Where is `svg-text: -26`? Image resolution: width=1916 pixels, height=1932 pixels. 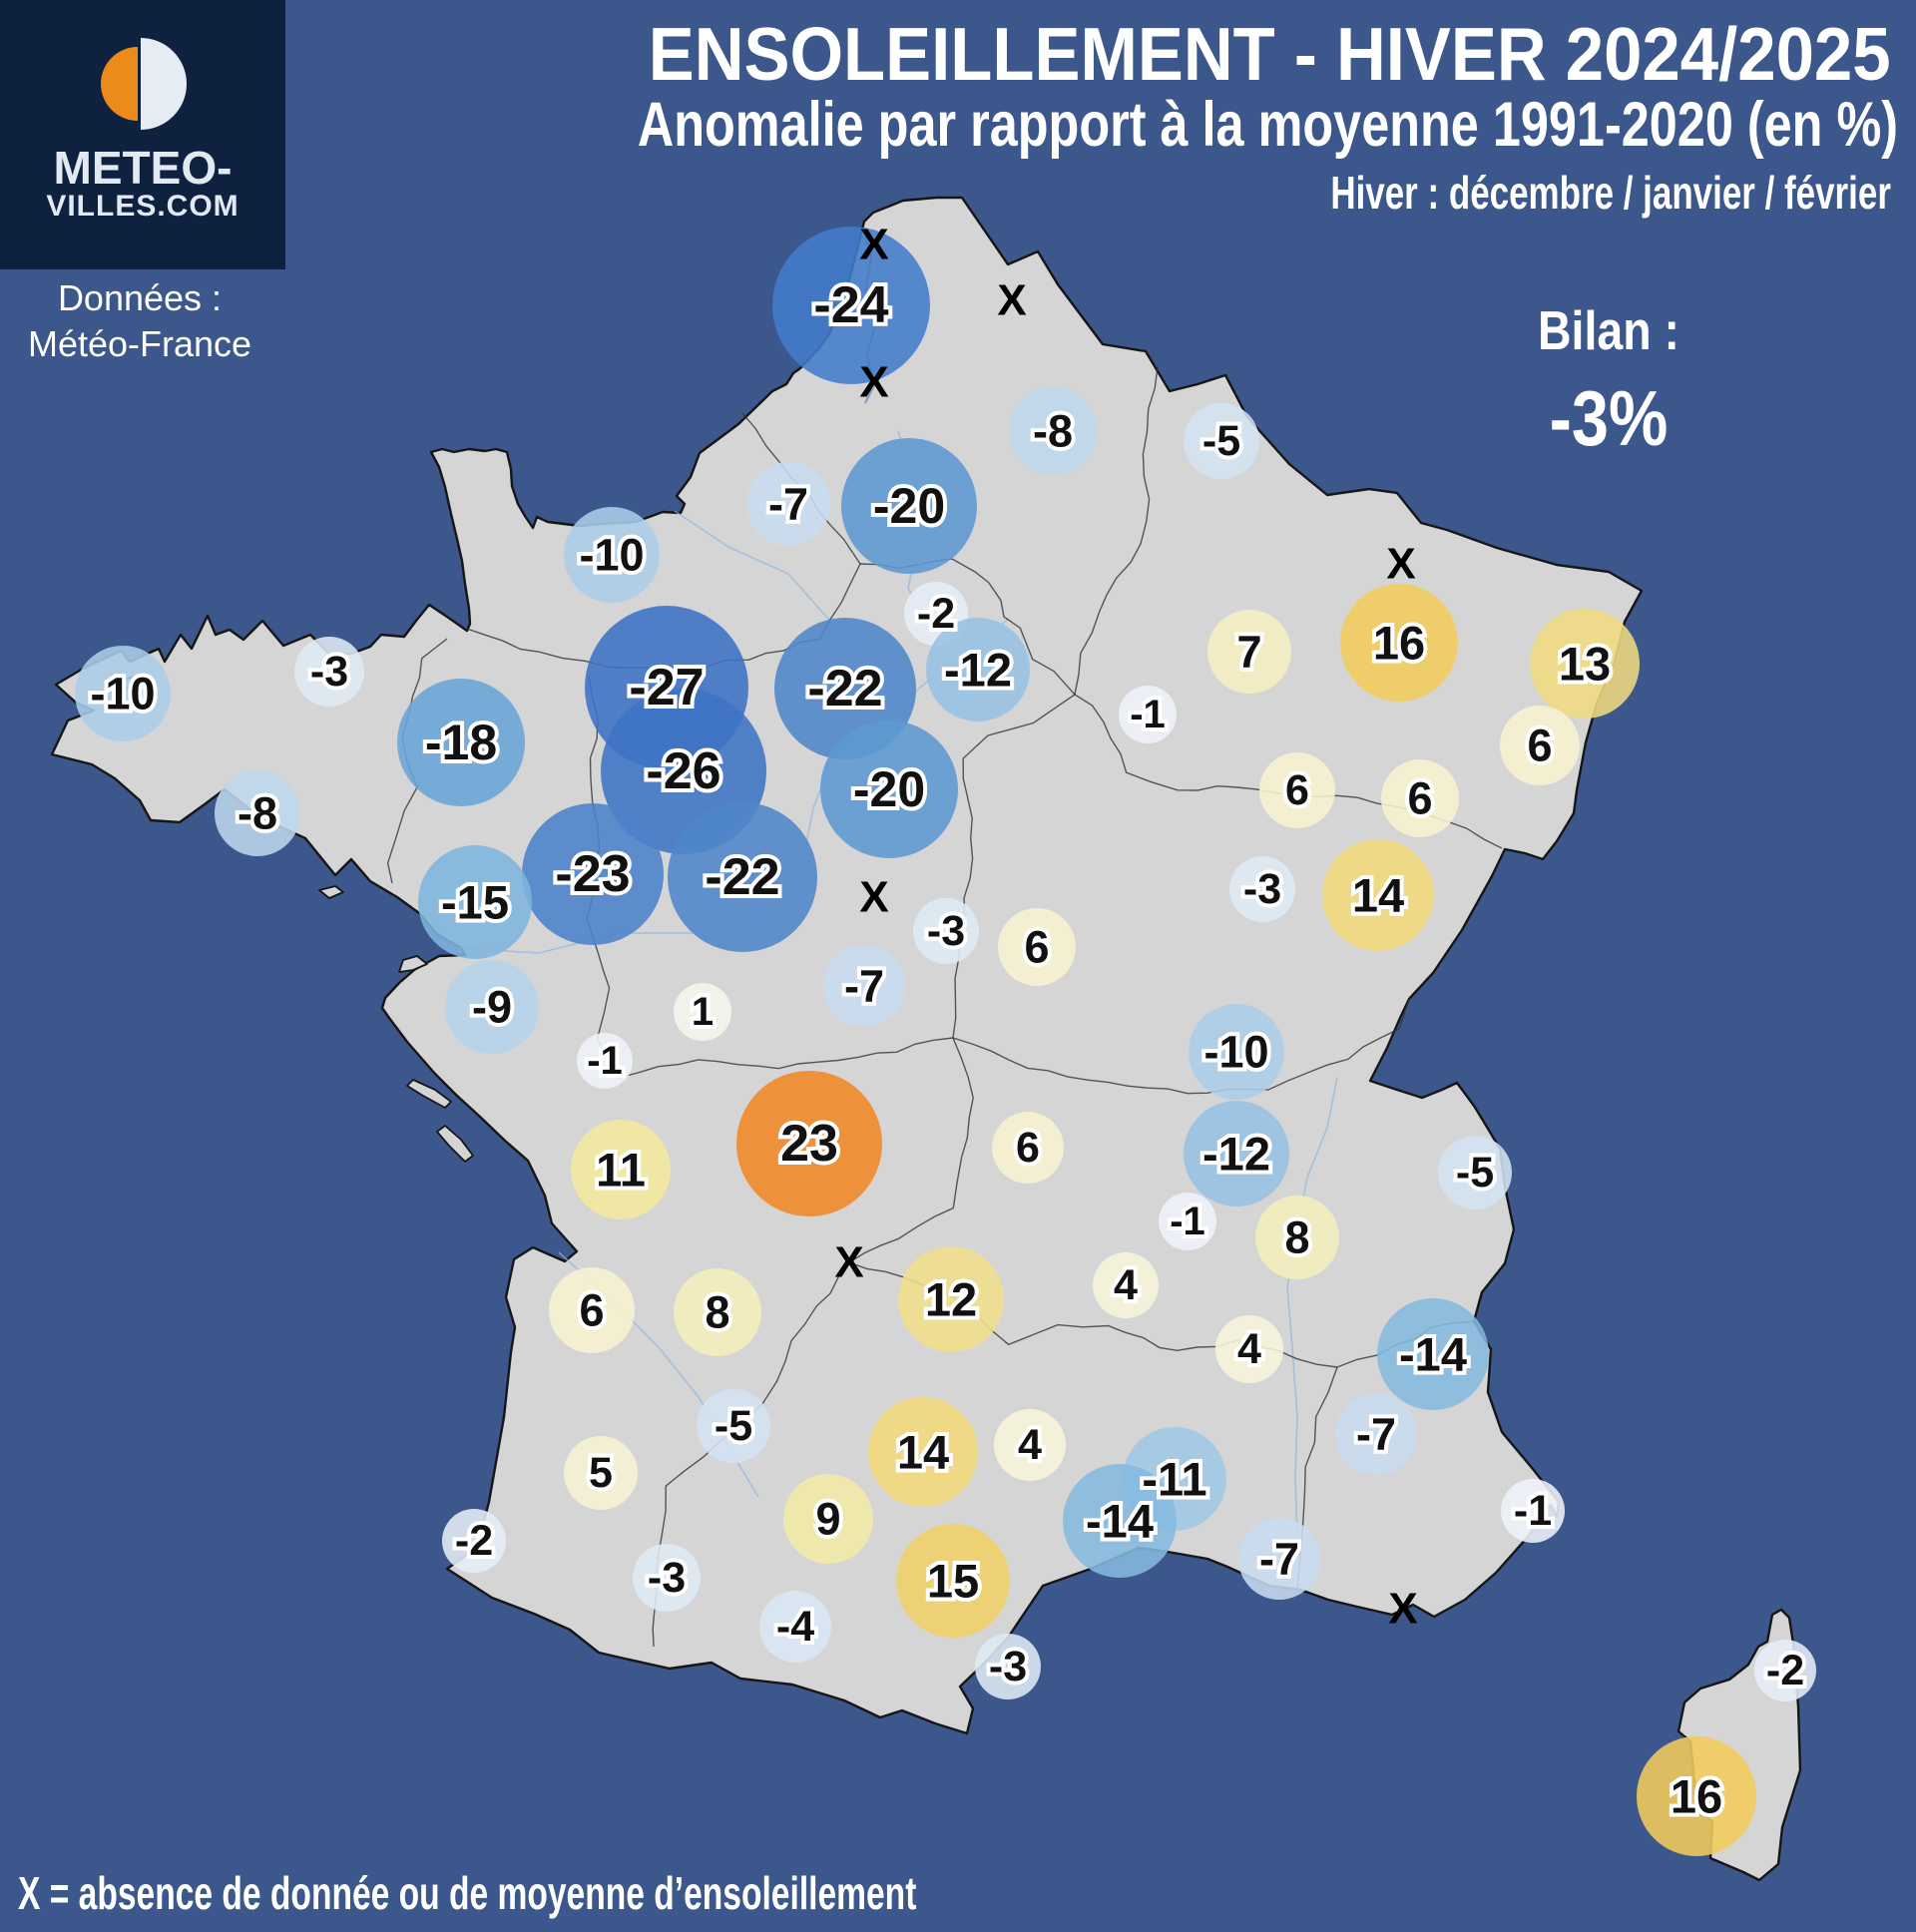 svg-text: -26 is located at coordinates (683, 771).